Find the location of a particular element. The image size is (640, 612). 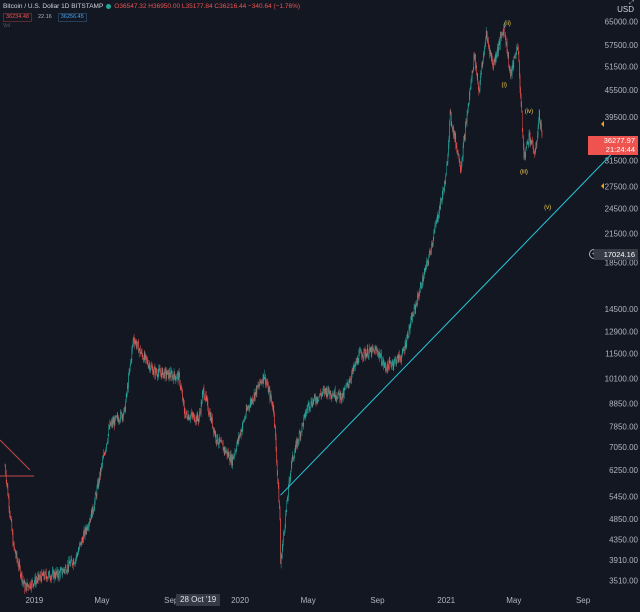

symbol-title: Bitcoin / U.S. Dollar 1D BITSTAMP is located at coordinates (53, 6).